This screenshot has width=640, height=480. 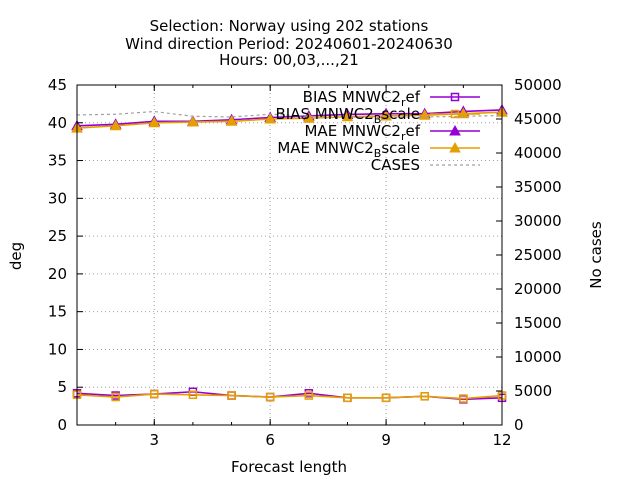 What do you see at coordinates (57, 161) in the screenshot?
I see `y-tick-label: 35` at bounding box center [57, 161].